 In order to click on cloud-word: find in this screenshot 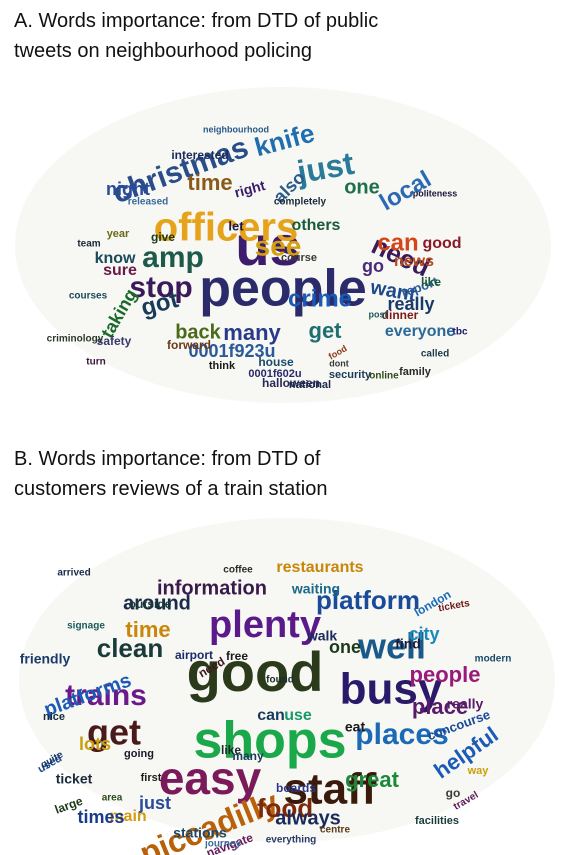, I will do `click(408, 644)`.